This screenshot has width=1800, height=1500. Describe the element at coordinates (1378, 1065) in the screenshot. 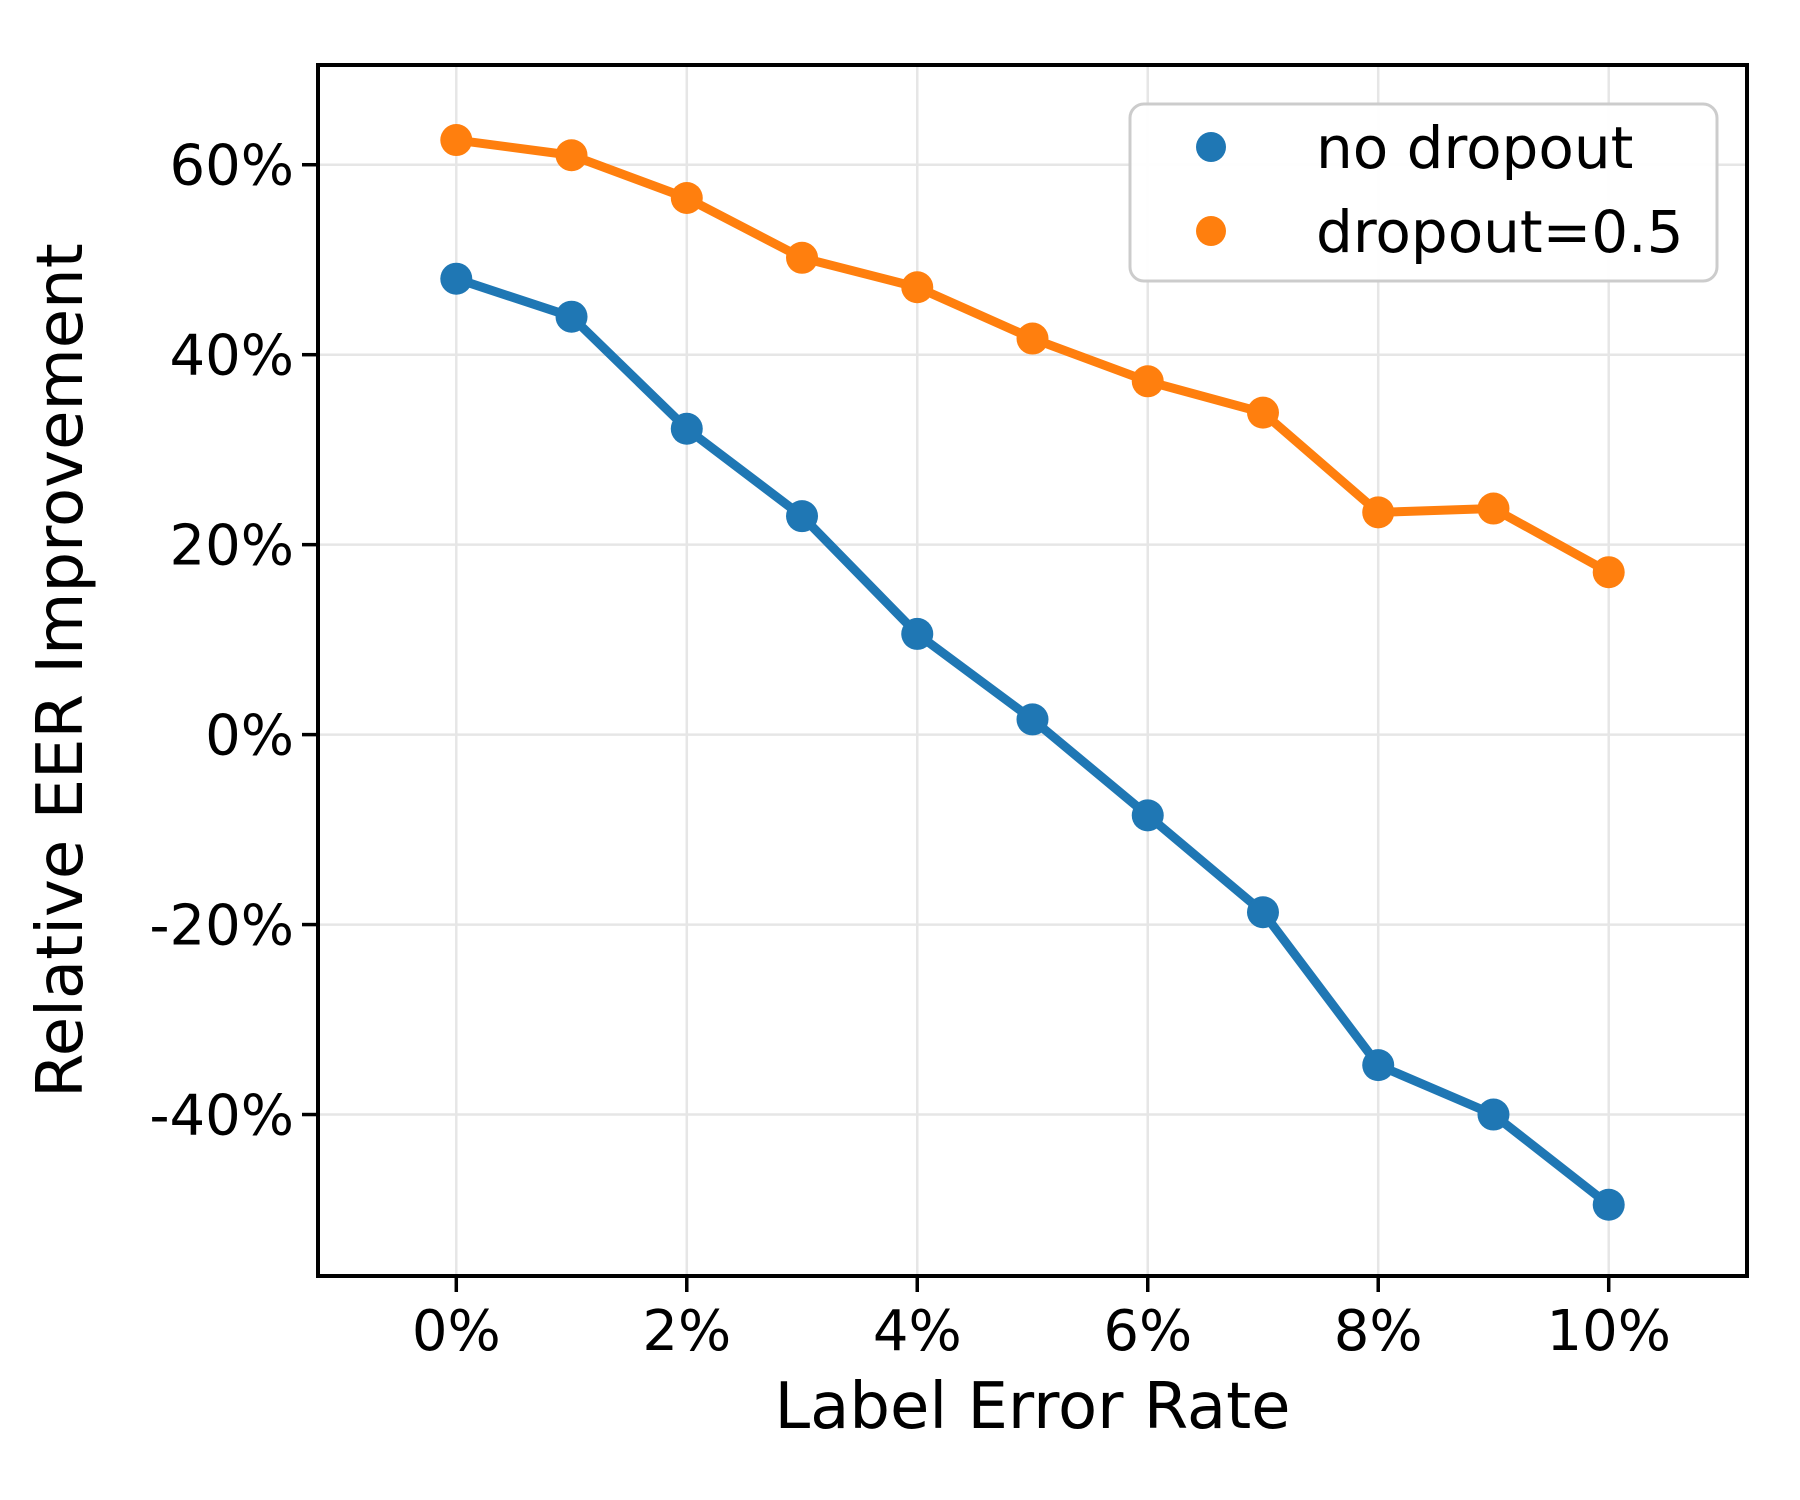

I see `data-point-no-dropout-x8` at that location.